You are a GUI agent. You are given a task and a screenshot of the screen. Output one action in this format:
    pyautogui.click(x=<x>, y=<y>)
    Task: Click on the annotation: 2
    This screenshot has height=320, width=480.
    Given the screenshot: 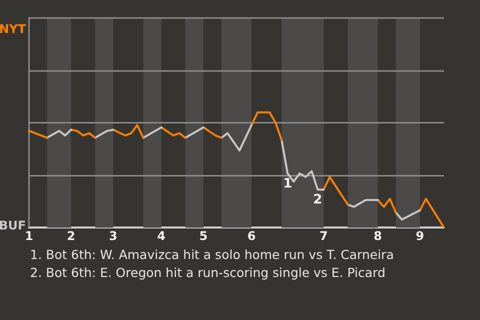 What is the action you would take?
    pyautogui.click(x=317, y=200)
    